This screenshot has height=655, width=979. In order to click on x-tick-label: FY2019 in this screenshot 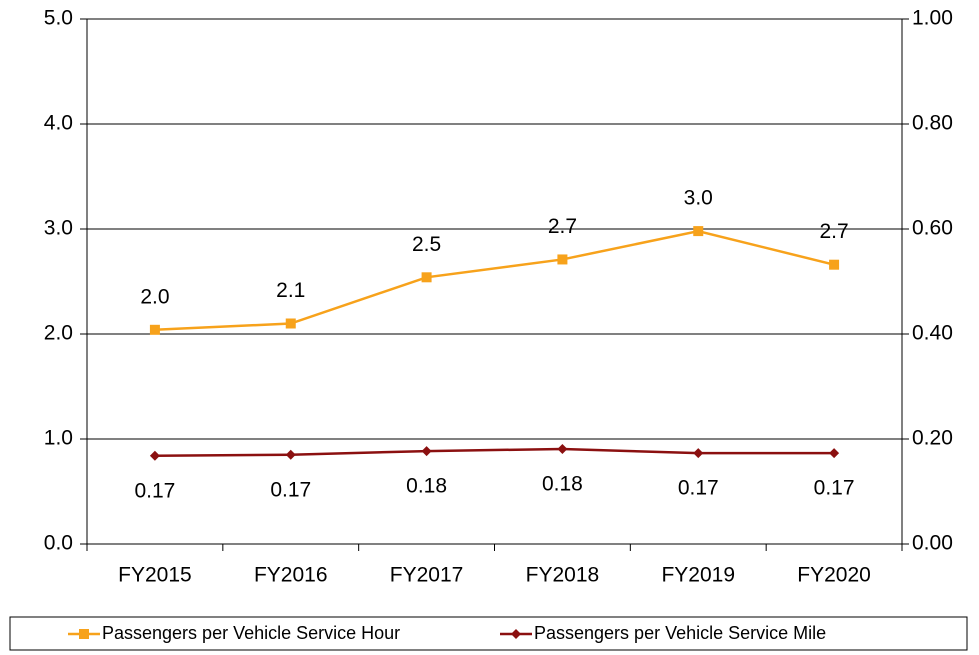, I will do `click(698, 575)`.